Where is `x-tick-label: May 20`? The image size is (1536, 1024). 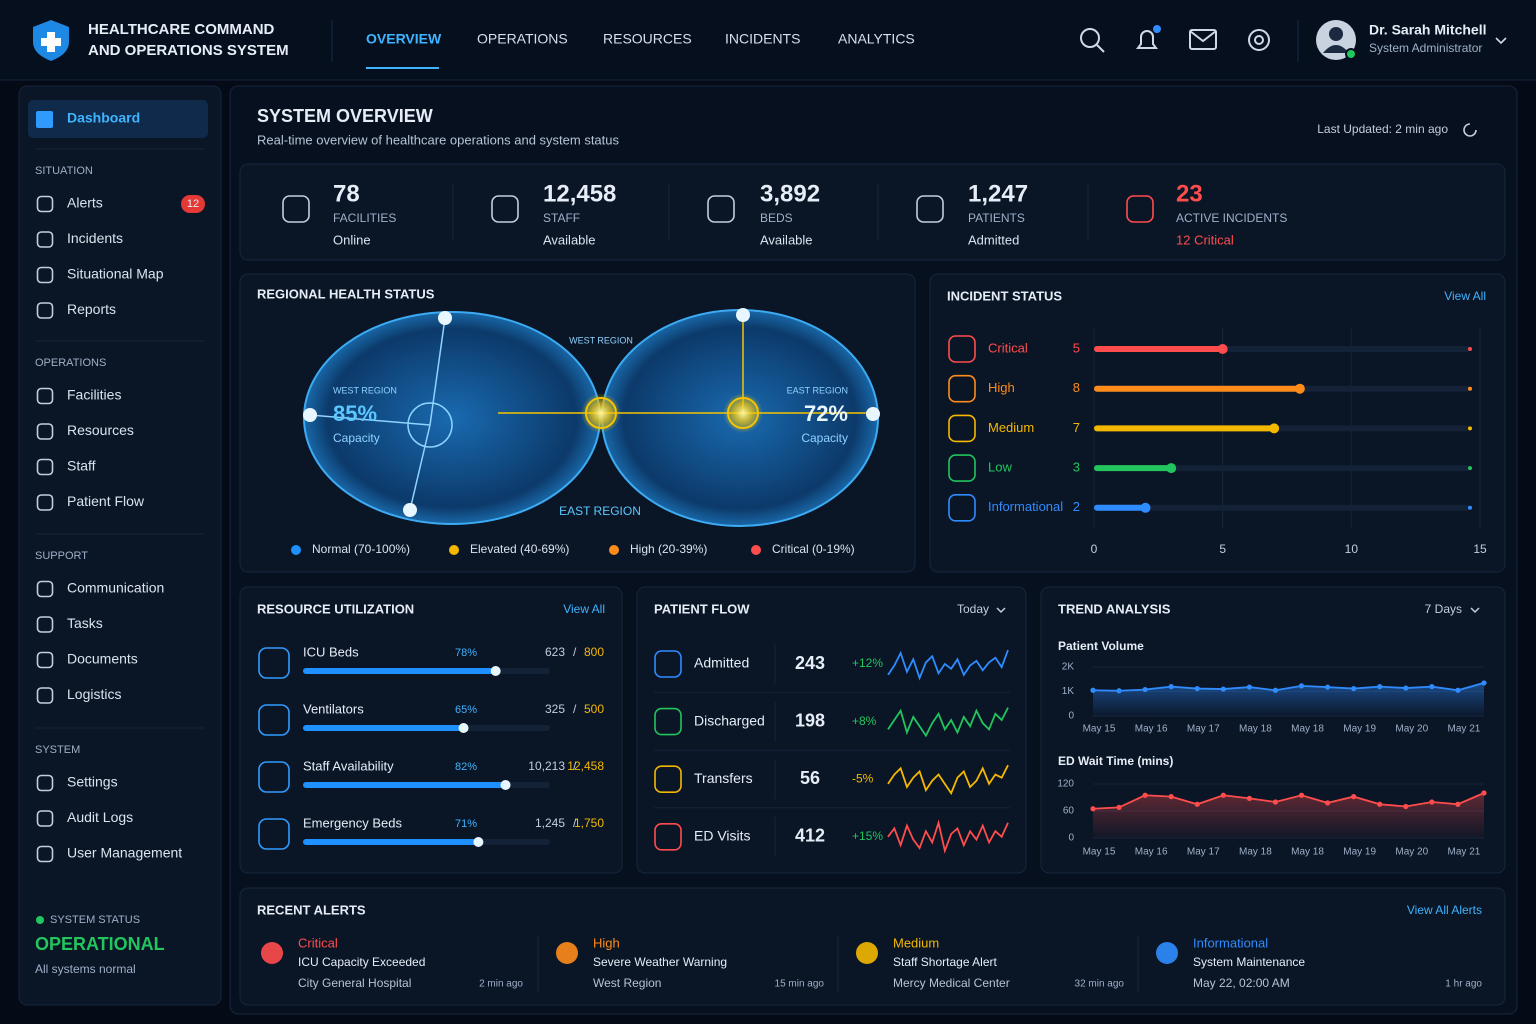 x-tick-label: May 20 is located at coordinates (1411, 852).